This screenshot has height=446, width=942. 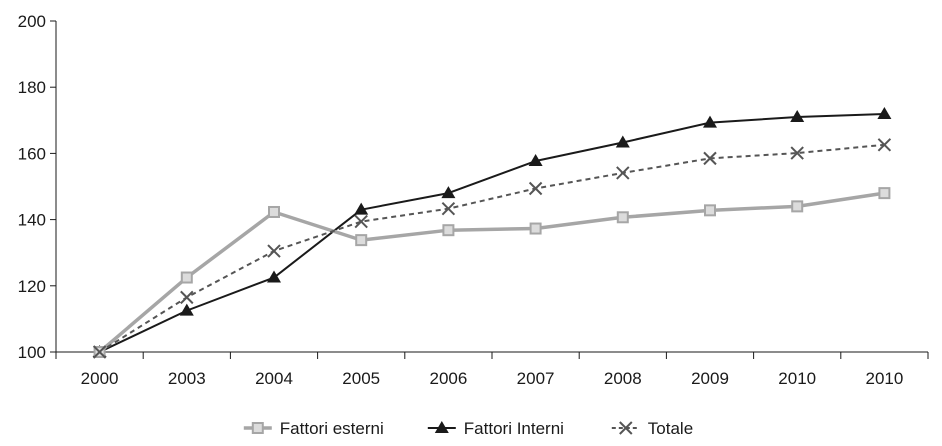 What do you see at coordinates (274, 378) in the screenshot?
I see `x-tick-label: 2004` at bounding box center [274, 378].